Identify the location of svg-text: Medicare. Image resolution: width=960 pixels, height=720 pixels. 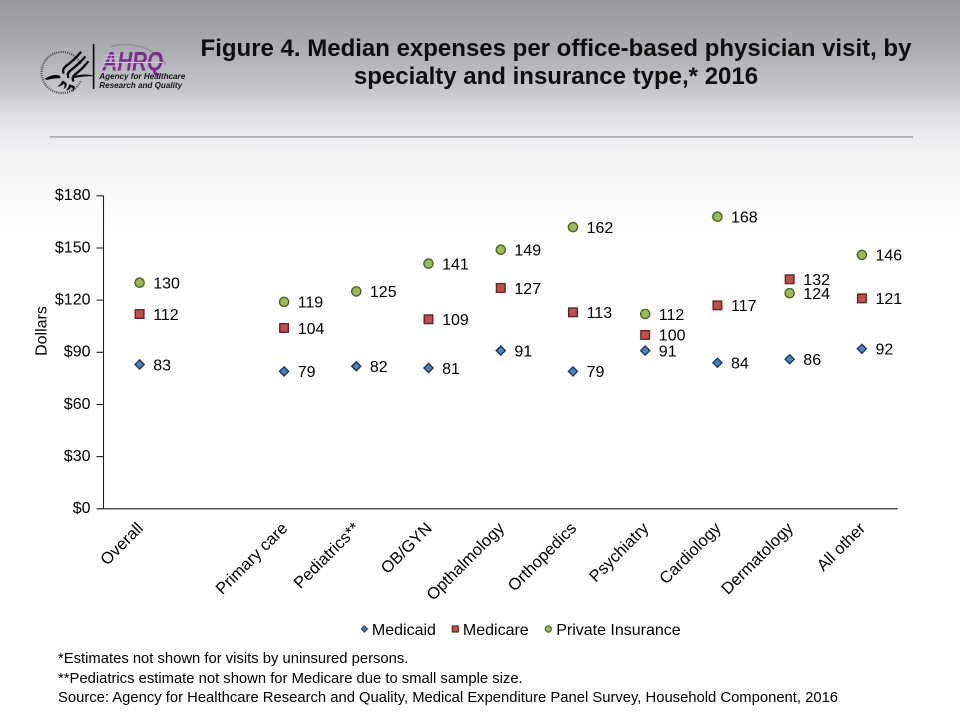
(496, 630).